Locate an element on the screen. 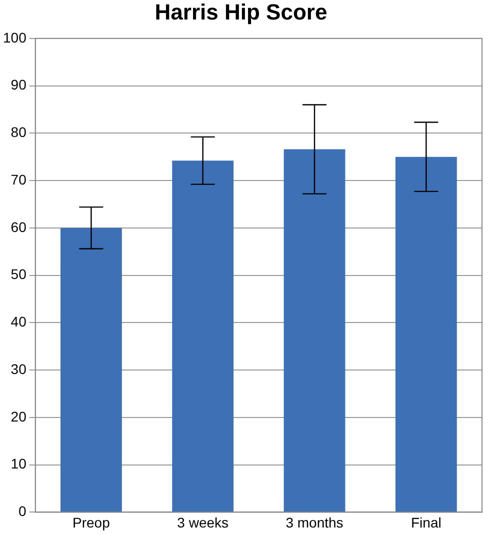 This screenshot has width=492, height=535. y-tick-label: 10 is located at coordinates (18, 464).